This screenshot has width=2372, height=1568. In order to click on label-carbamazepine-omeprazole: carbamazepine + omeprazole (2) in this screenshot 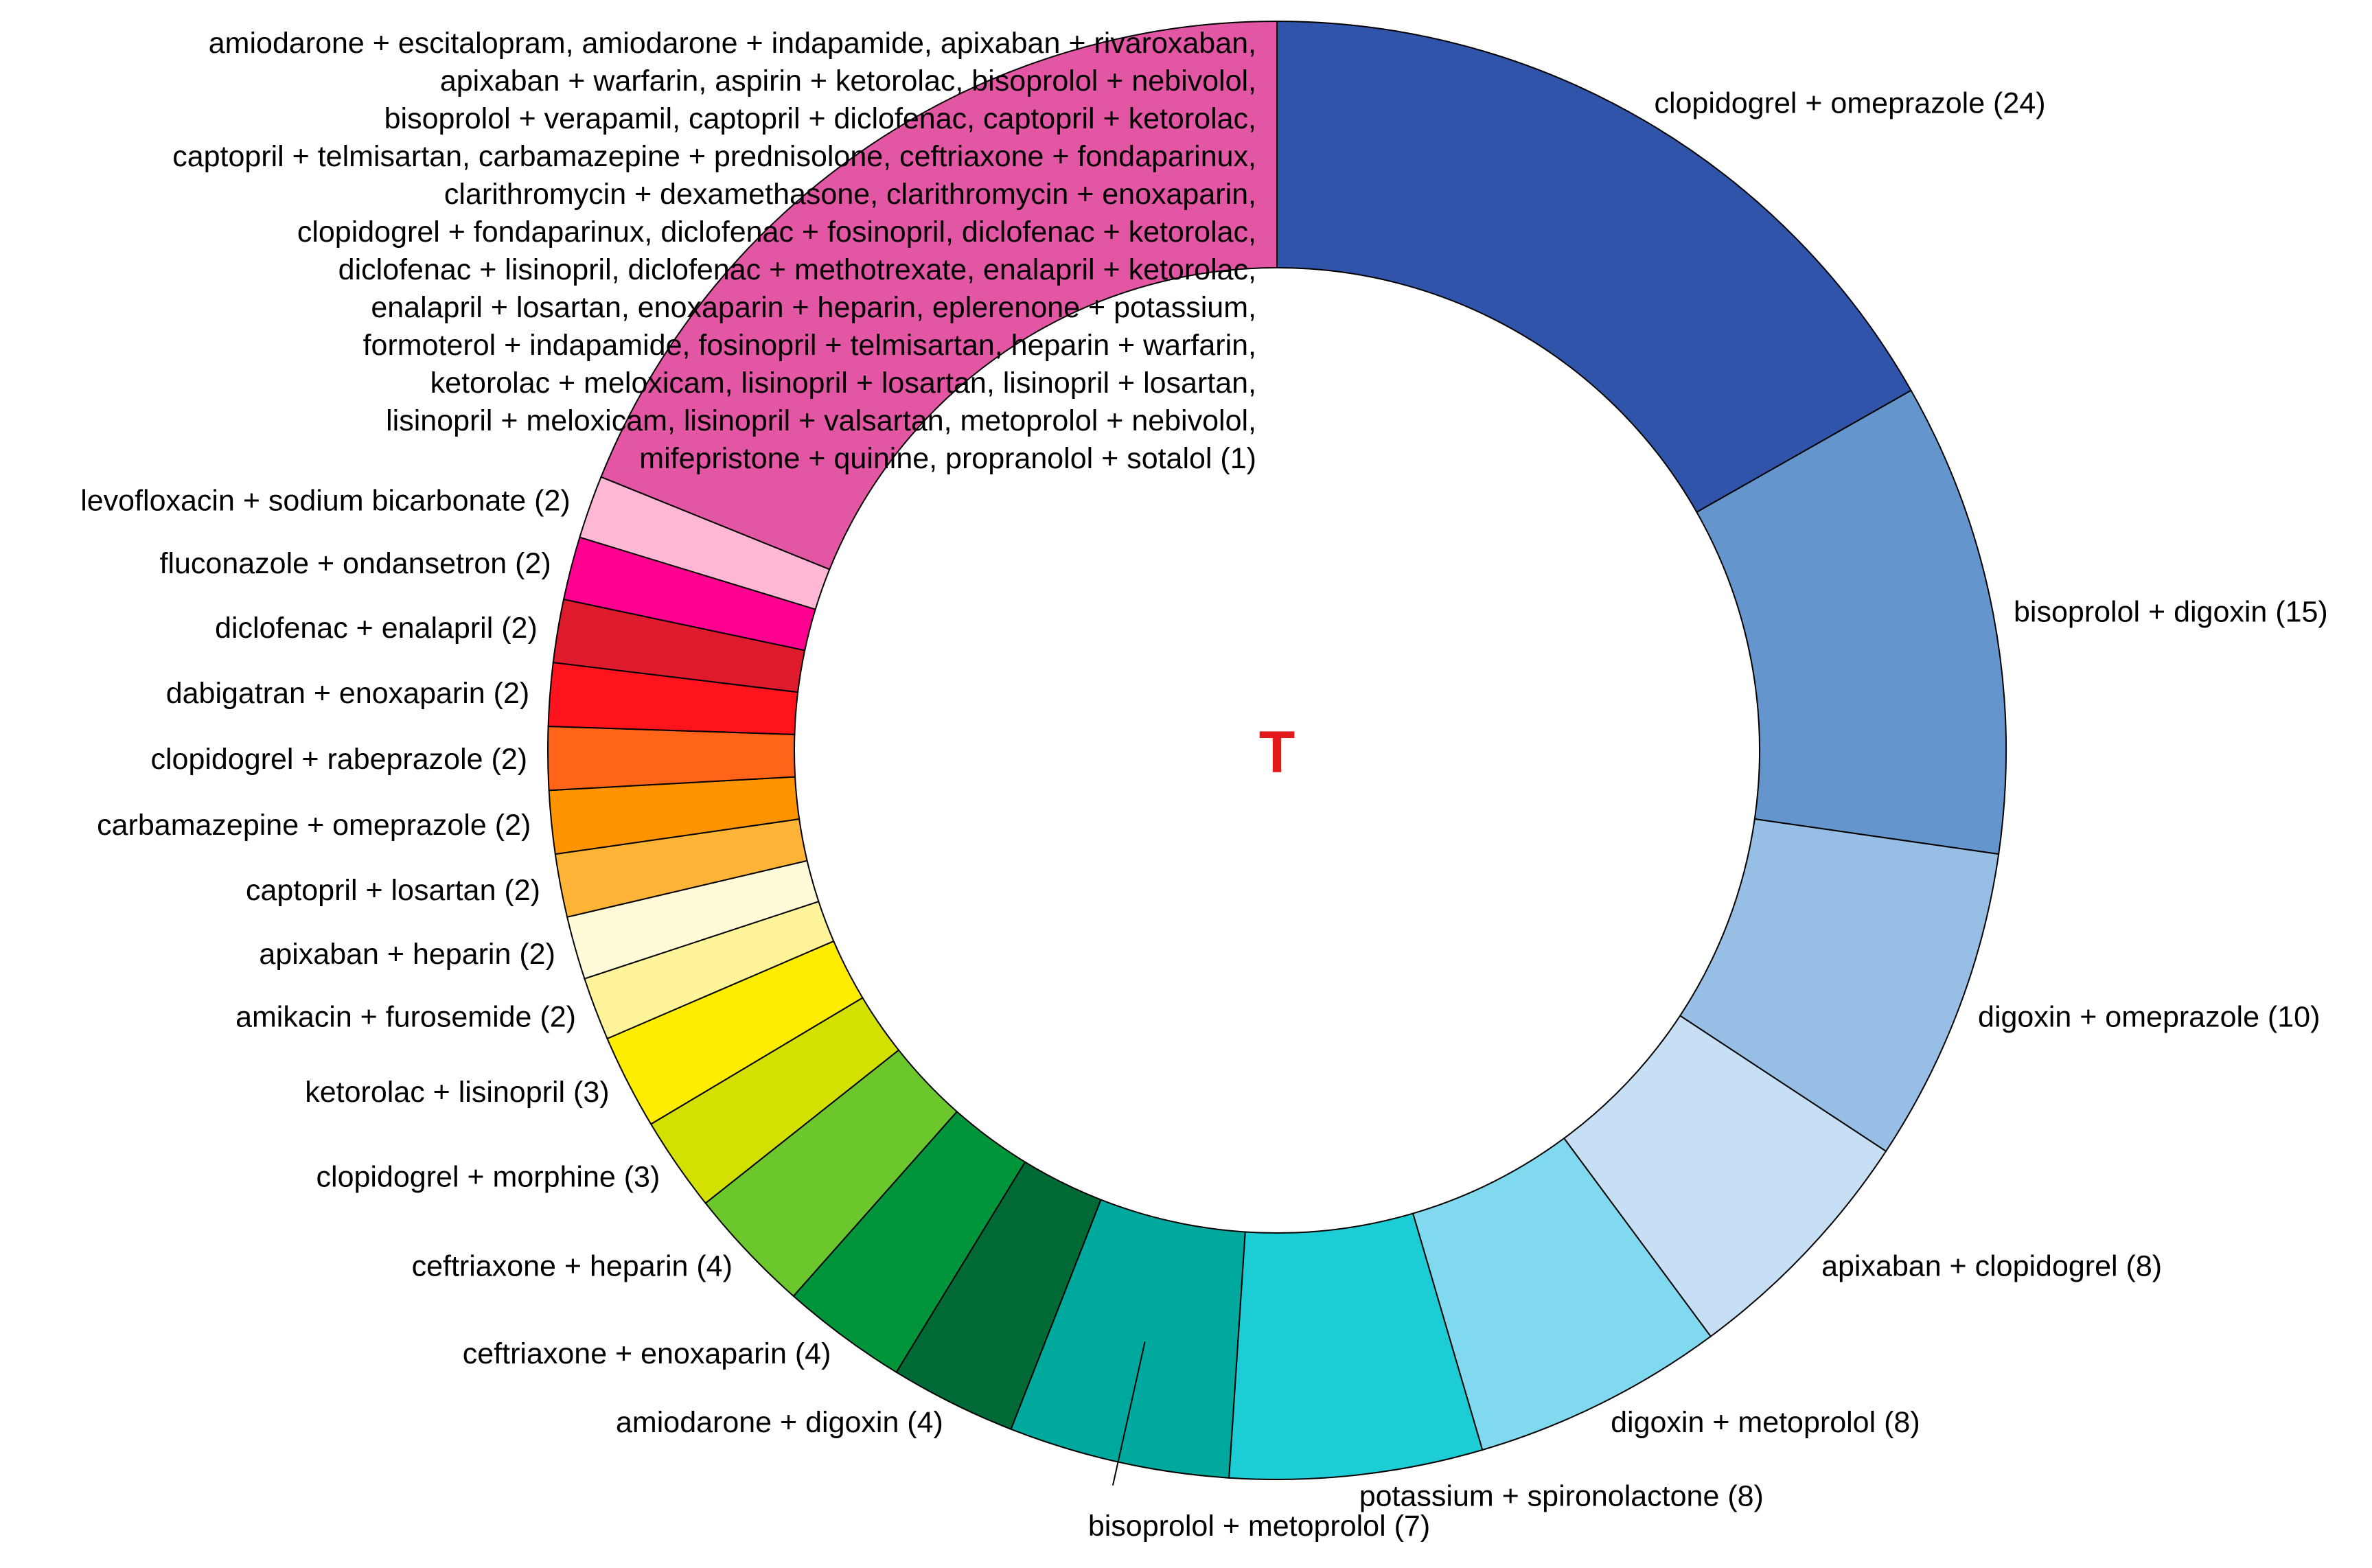, I will do `click(314, 825)`.